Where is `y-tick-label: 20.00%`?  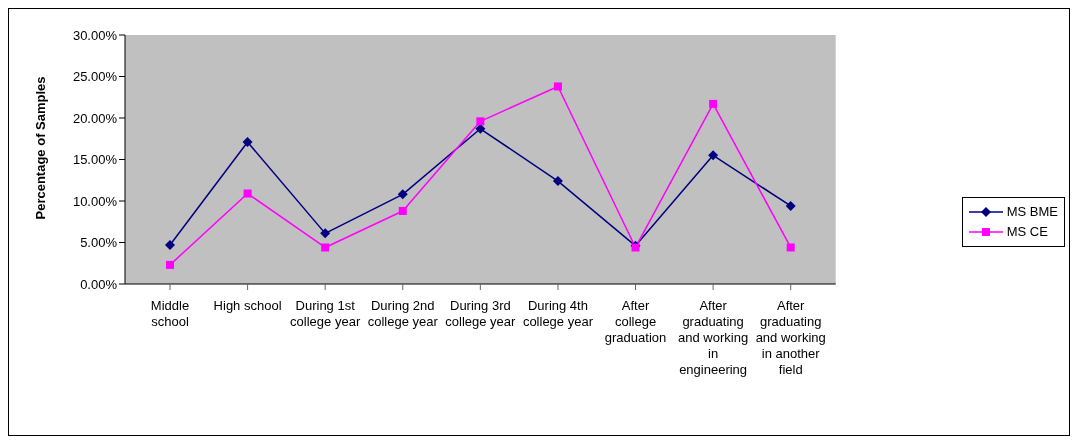 y-tick-label: 20.00% is located at coordinates (95, 118).